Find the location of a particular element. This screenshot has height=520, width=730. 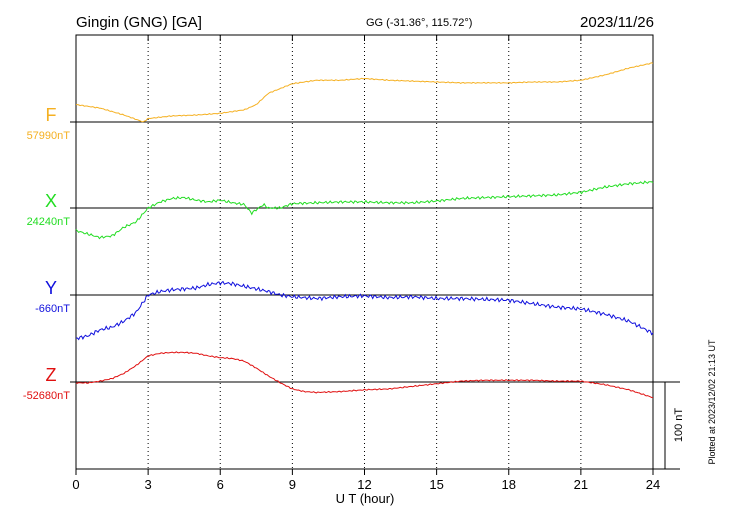

date-label: 2023/11/26 is located at coordinates (617, 22).